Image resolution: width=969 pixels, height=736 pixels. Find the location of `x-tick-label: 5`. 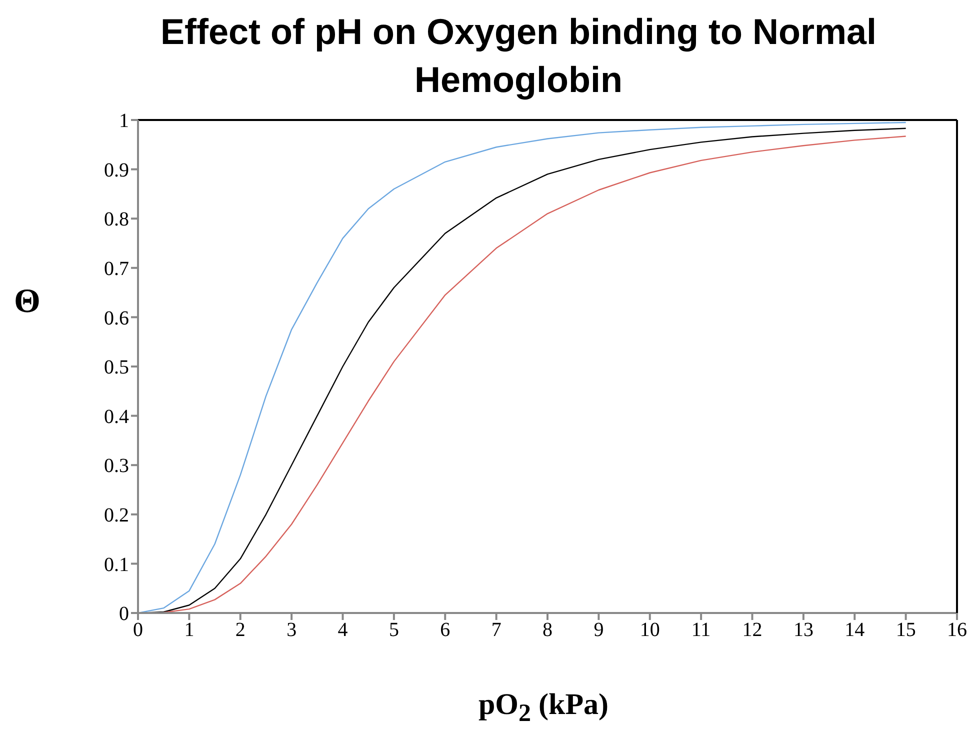

x-tick-label: 5 is located at coordinates (393, 630).